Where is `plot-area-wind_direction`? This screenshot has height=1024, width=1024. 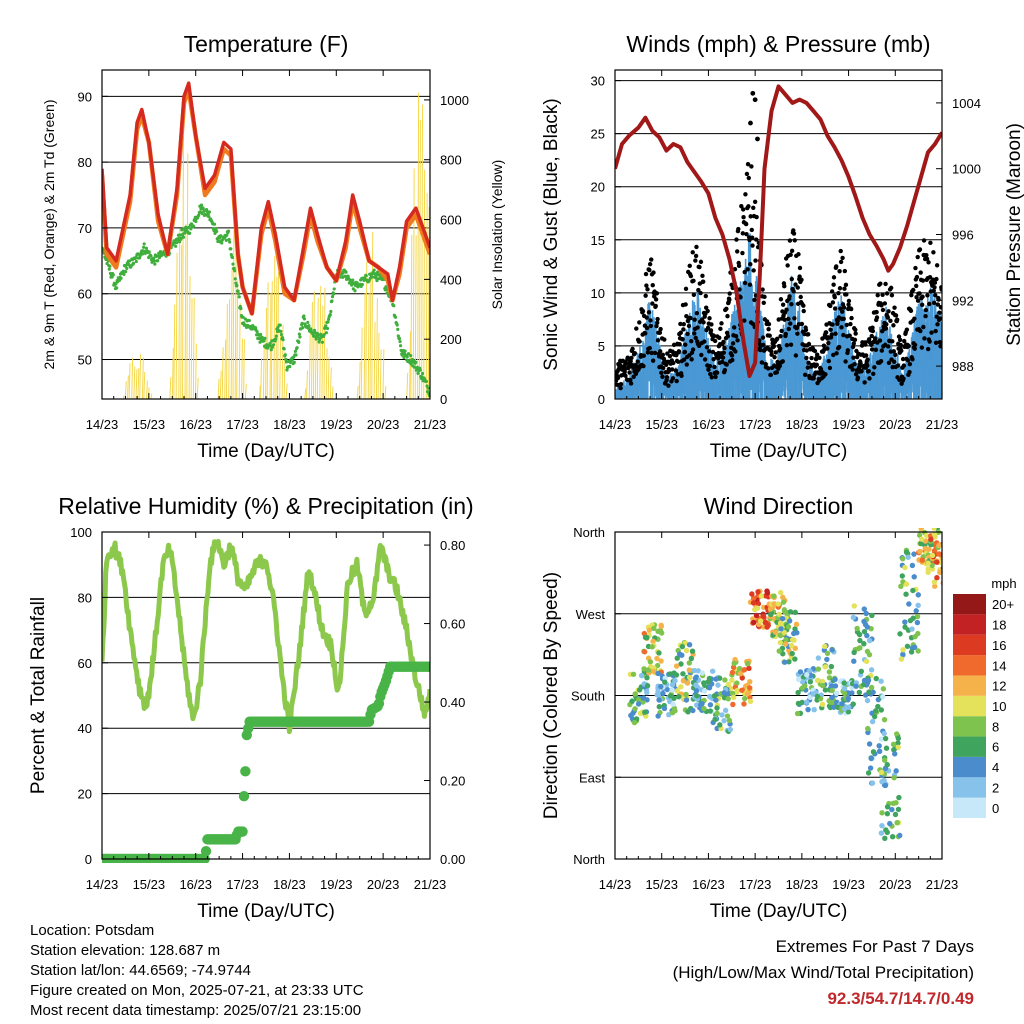 plot-area-wind_direction is located at coordinates (782, 694).